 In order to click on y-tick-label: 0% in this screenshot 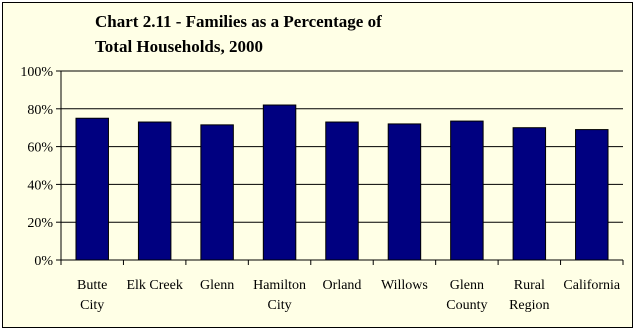, I will do `click(43, 261)`.